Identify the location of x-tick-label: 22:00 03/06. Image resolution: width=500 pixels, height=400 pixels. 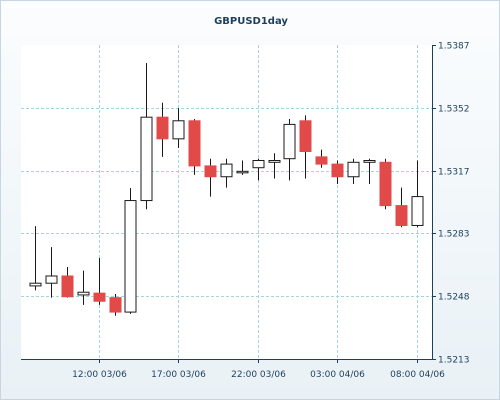
(258, 375).